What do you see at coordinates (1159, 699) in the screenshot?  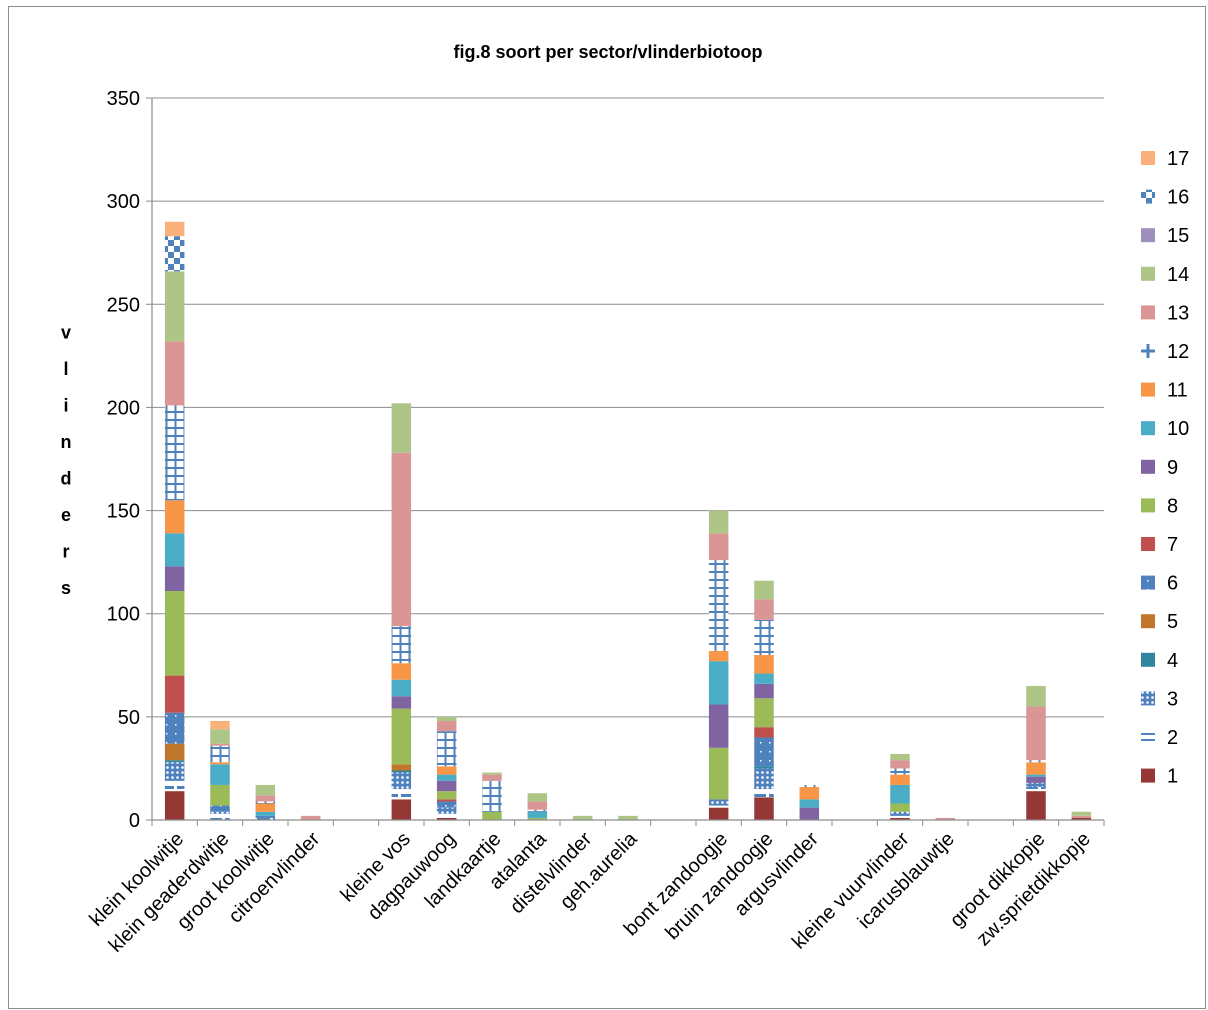 I see `legend-item-3: 3` at bounding box center [1159, 699].